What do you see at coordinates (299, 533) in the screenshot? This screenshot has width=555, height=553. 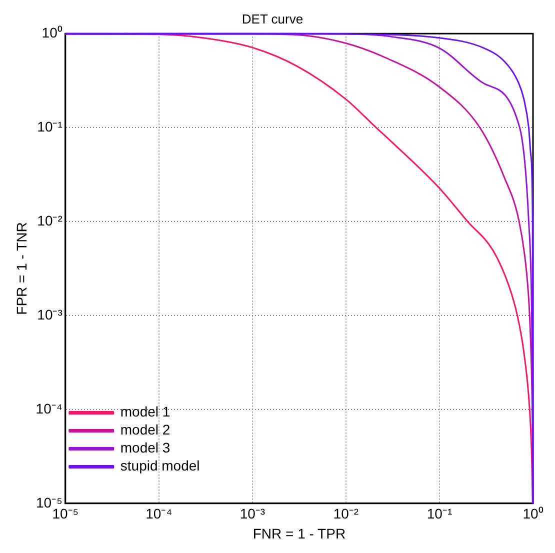 I see `x-axis-title: FNR = 1 - TPR` at bounding box center [299, 533].